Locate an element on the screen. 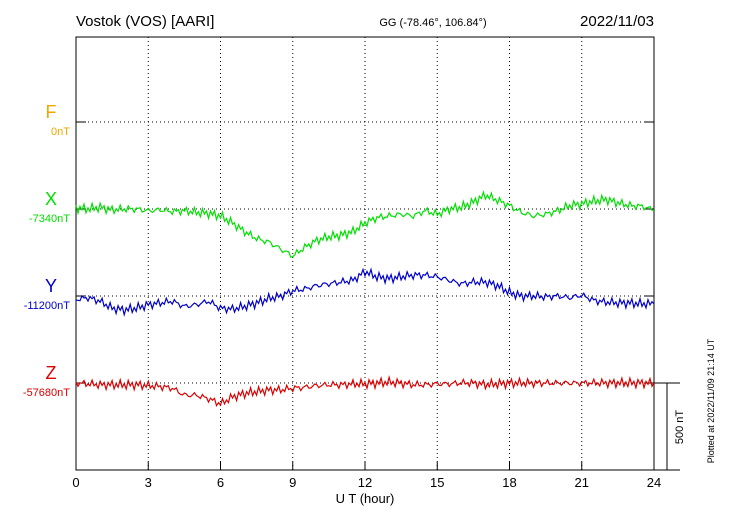 The height and width of the screenshot is (520, 730). series-name-X: X is located at coordinates (51, 199).